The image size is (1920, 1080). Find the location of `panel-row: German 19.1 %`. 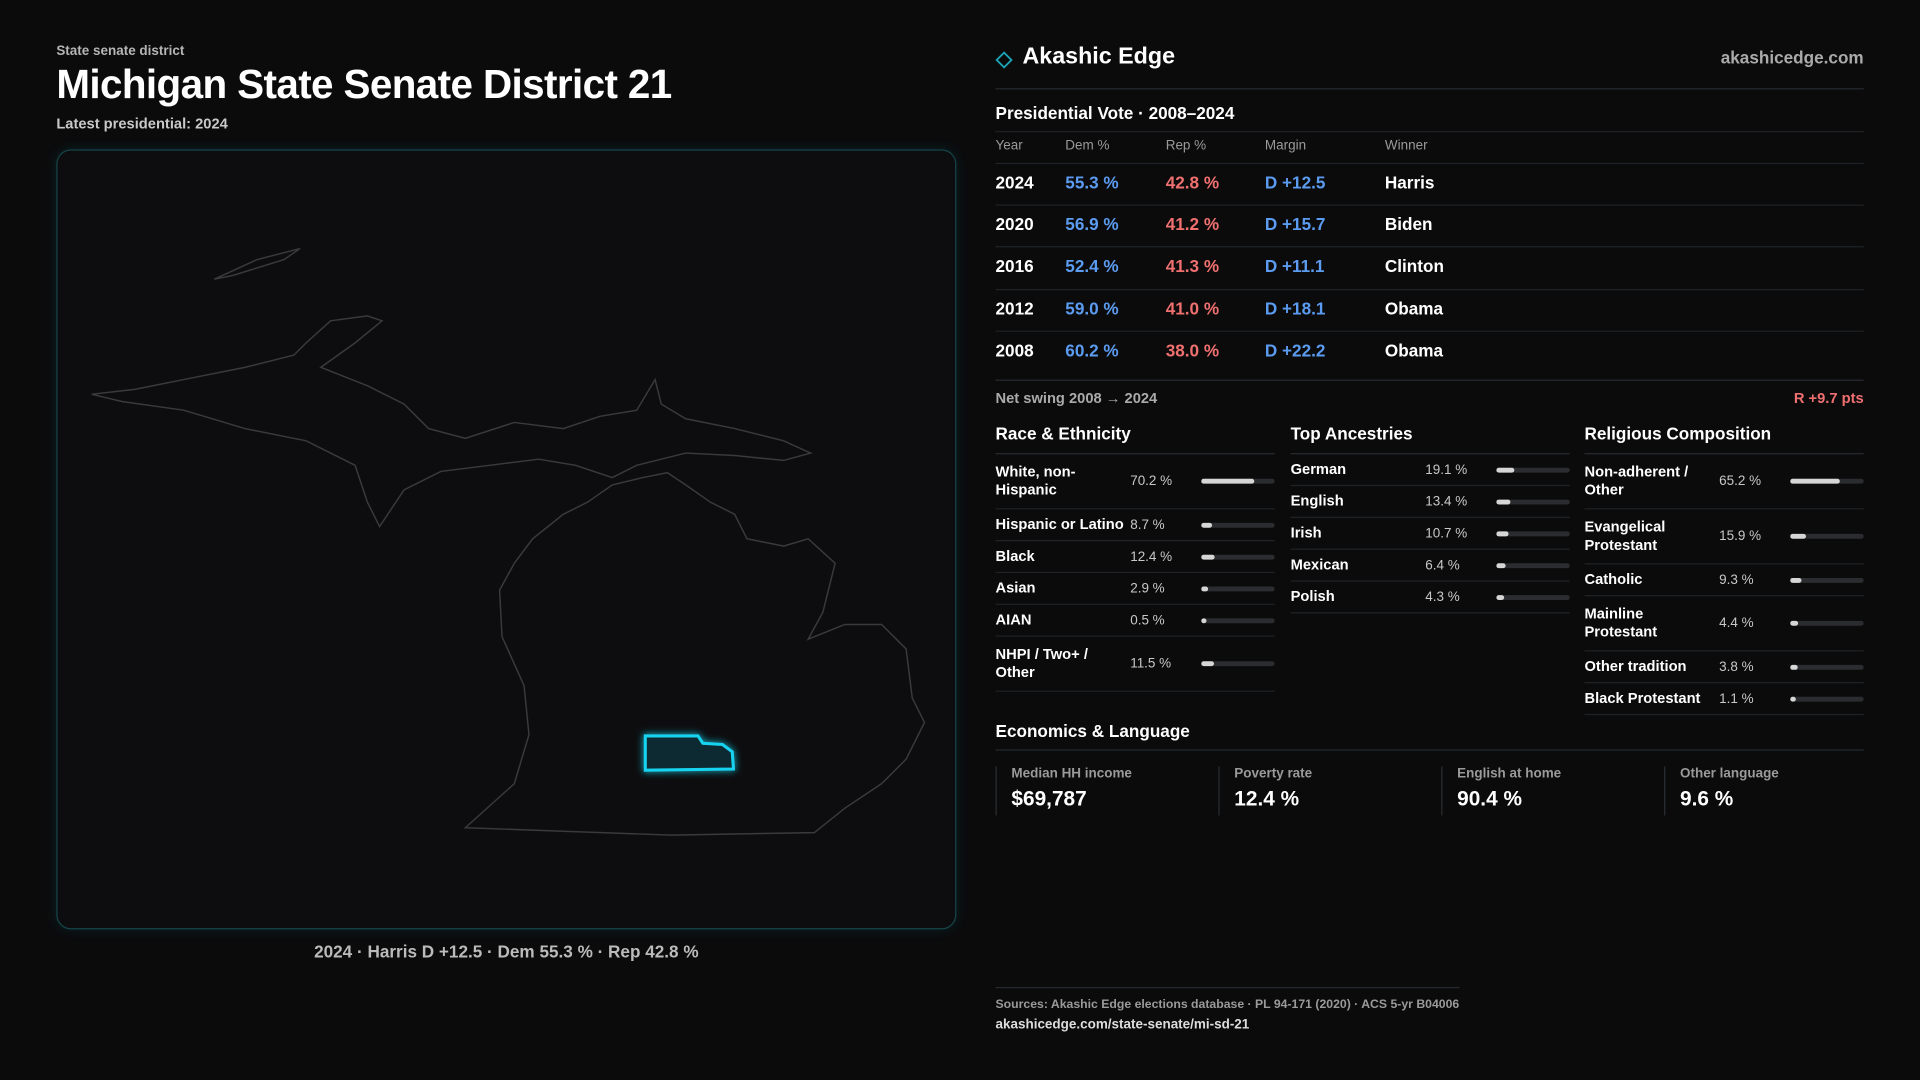

panel-row: German 19.1 % is located at coordinates (1430, 470).